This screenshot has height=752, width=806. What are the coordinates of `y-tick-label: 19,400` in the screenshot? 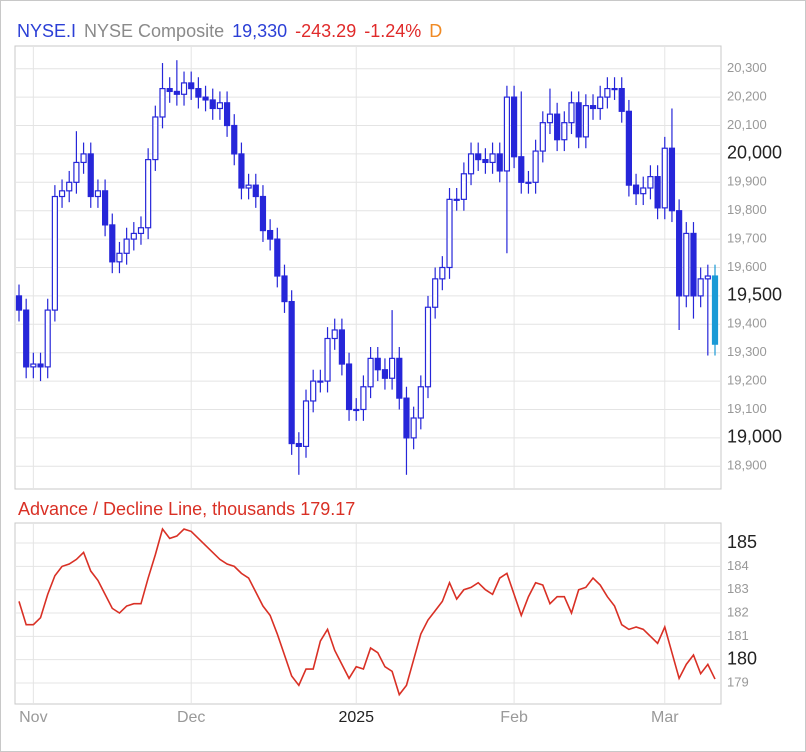 It's located at (747, 323).